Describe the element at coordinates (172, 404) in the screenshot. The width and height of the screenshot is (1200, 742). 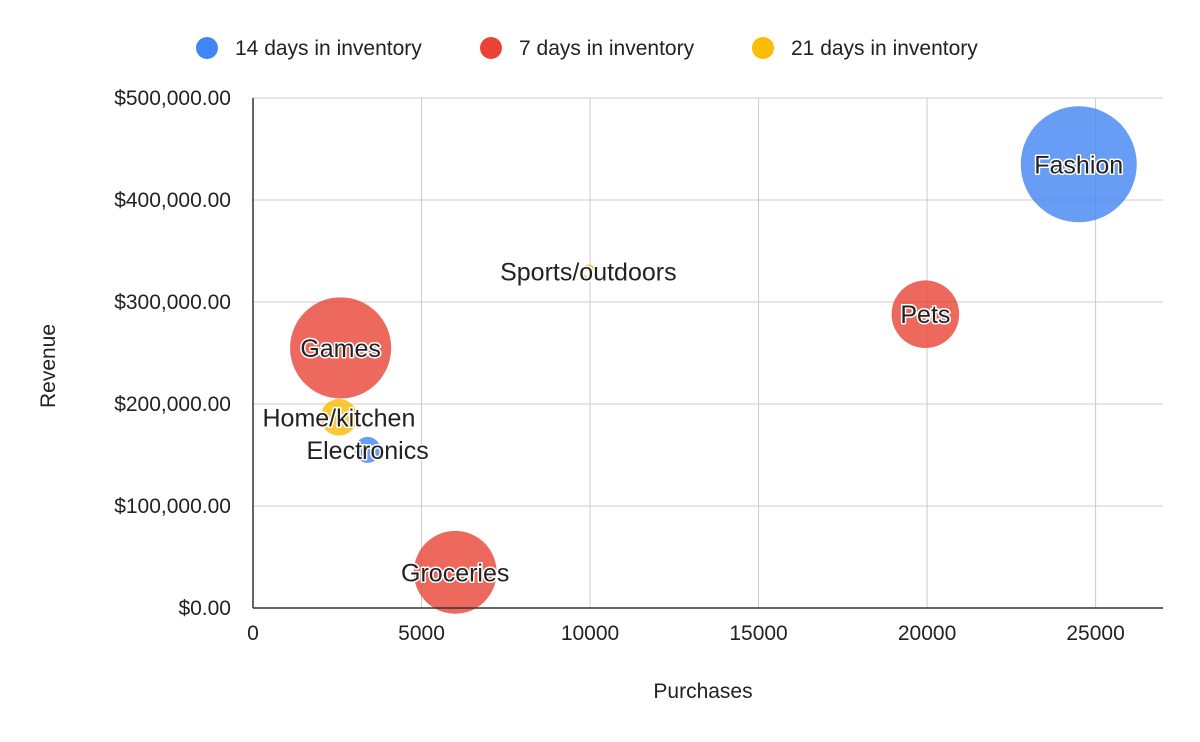
I see `y-tick-label: $200,000.00` at that location.